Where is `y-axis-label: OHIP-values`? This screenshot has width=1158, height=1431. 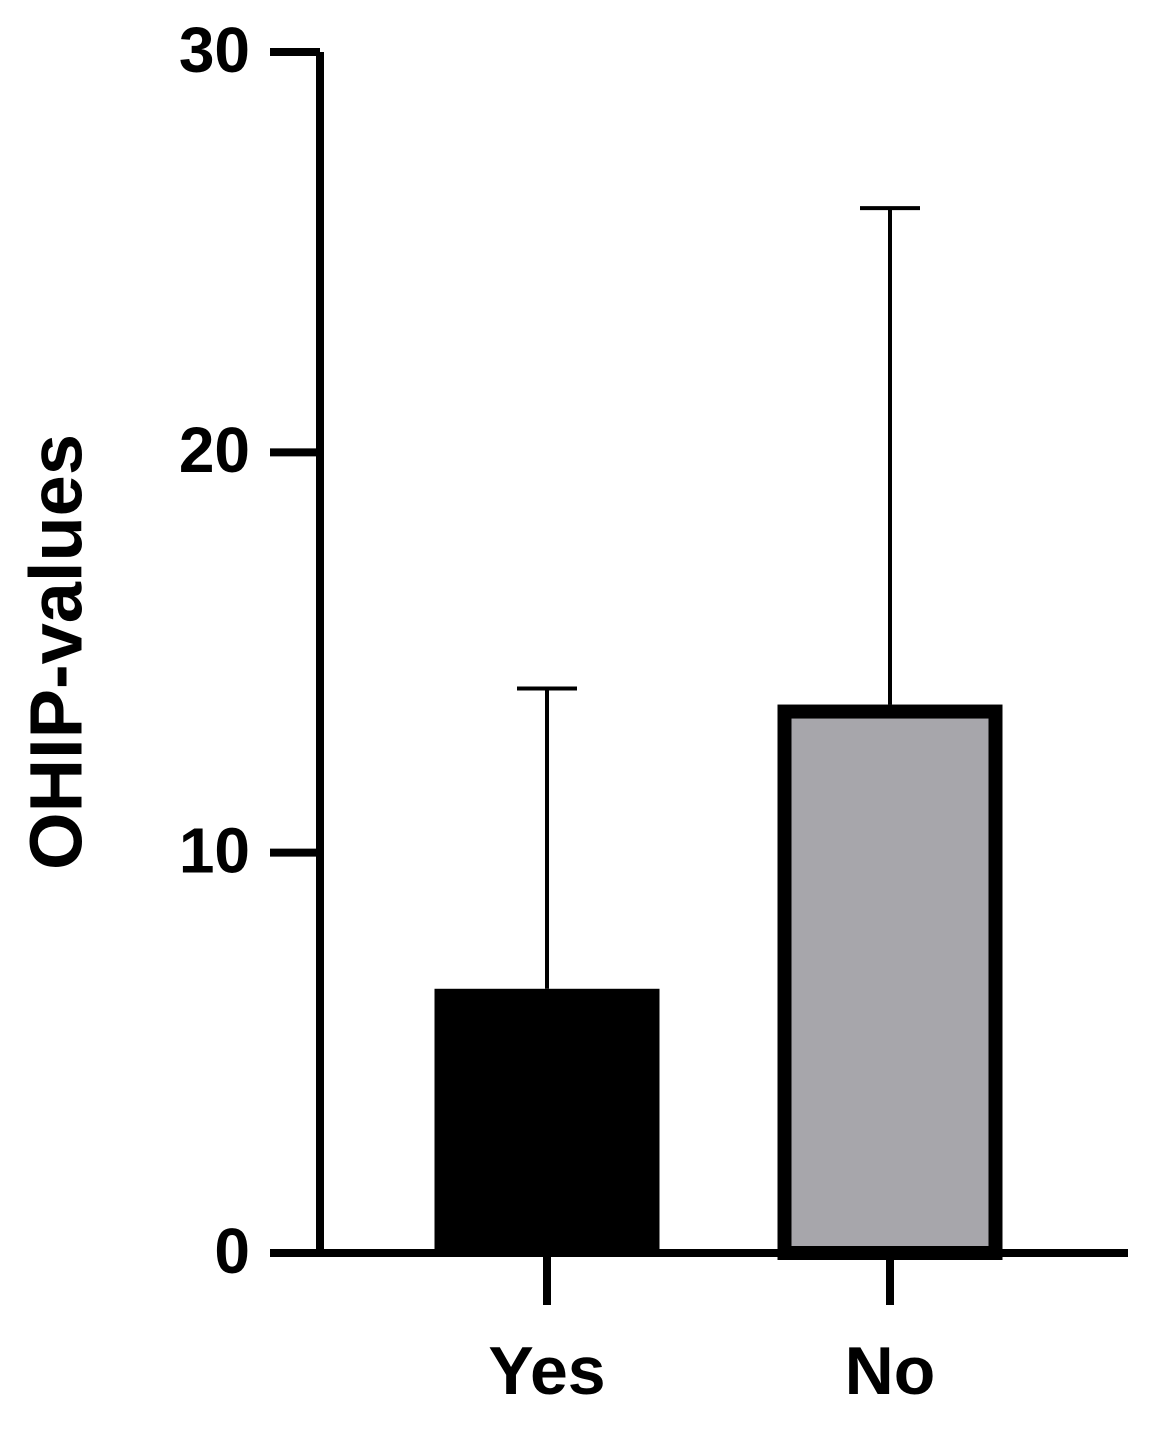 y-axis-label: OHIP-values is located at coordinates (56, 652).